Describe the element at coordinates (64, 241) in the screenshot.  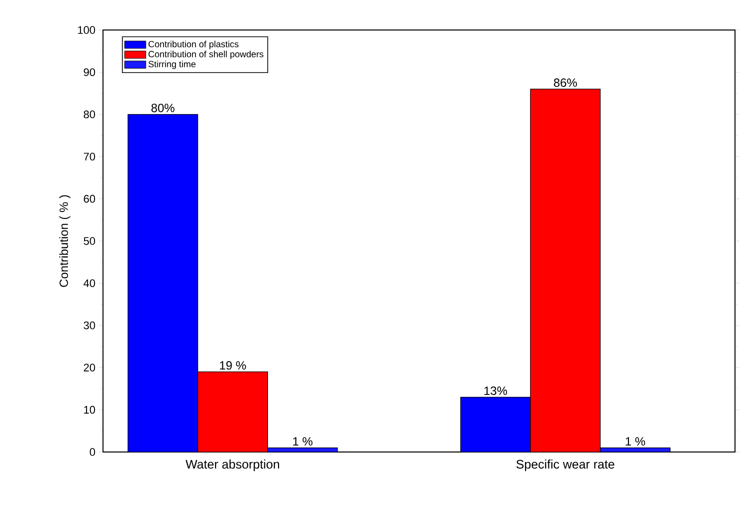
I see `y-axis-title: Contribution ( % )` at that location.